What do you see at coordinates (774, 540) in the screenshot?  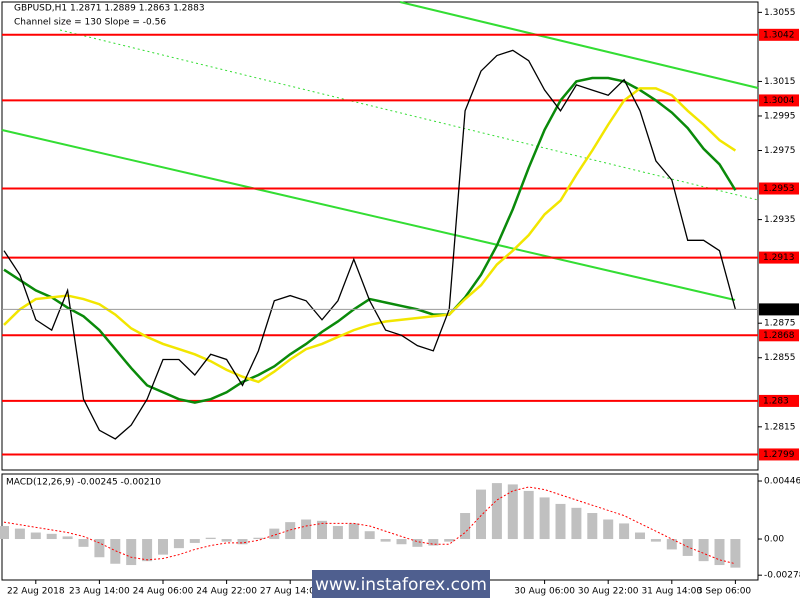 I see `y-tick-label: 0.00` at bounding box center [774, 540].